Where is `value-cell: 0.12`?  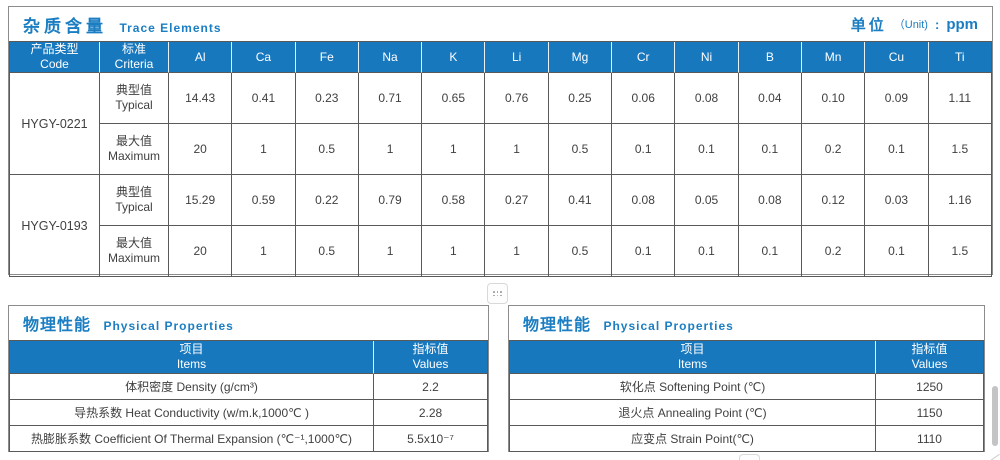 value-cell: 0.12 is located at coordinates (833, 200).